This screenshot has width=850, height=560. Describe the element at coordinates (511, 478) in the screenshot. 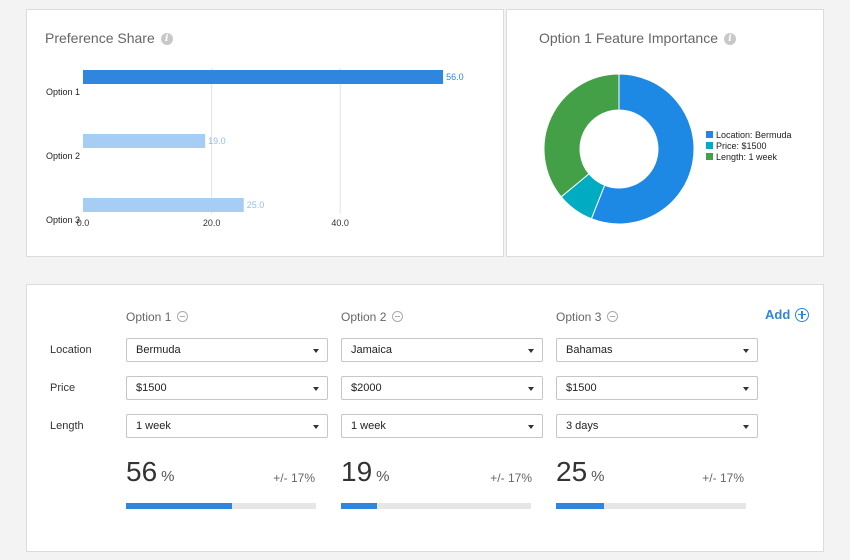

I see `option-2-margin-of-error: +/- 17%` at that location.